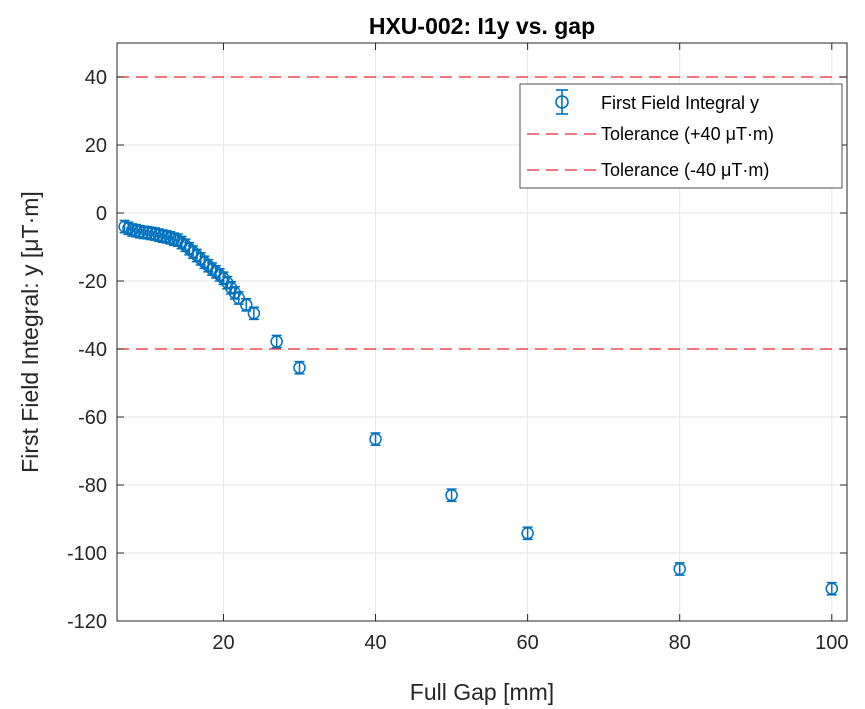  What do you see at coordinates (87, 554) in the screenshot?
I see `y-tick-label: -100` at bounding box center [87, 554].